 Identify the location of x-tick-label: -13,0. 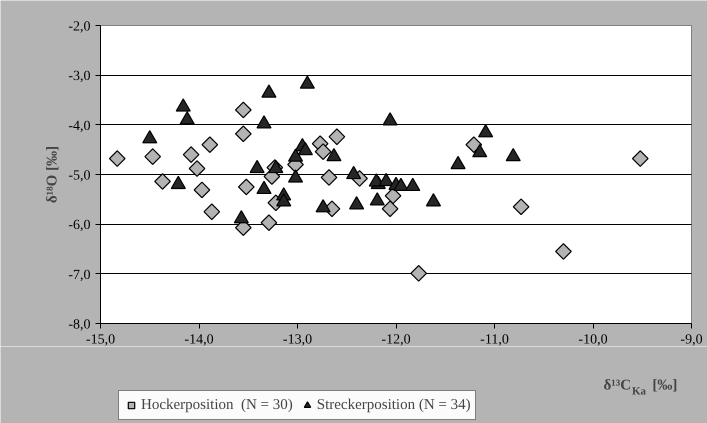
(297, 340).